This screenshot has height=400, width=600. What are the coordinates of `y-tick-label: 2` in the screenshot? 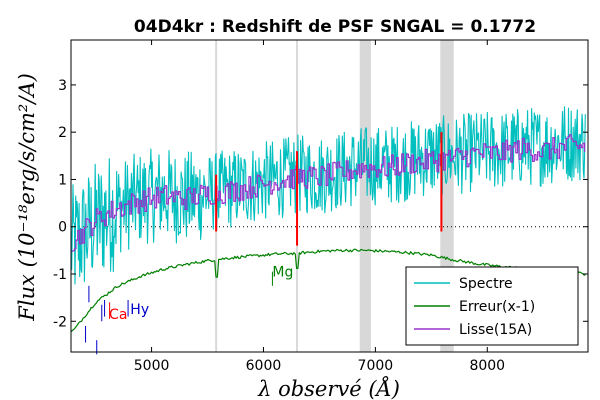 It's located at (62, 133).